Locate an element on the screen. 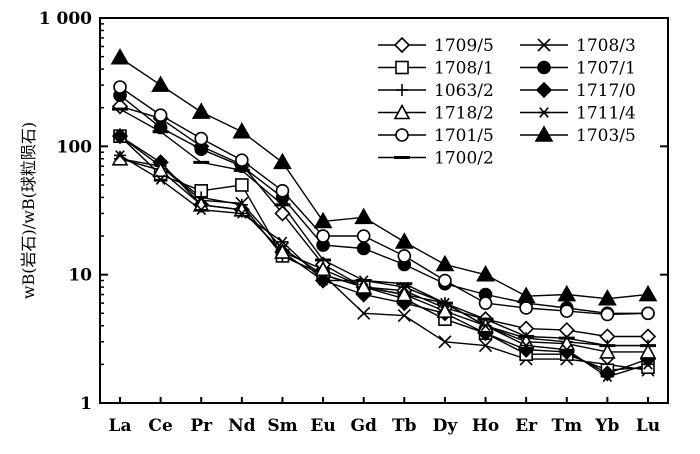 The image size is (700, 454). data-point-1703-5-ho is located at coordinates (485, 273).